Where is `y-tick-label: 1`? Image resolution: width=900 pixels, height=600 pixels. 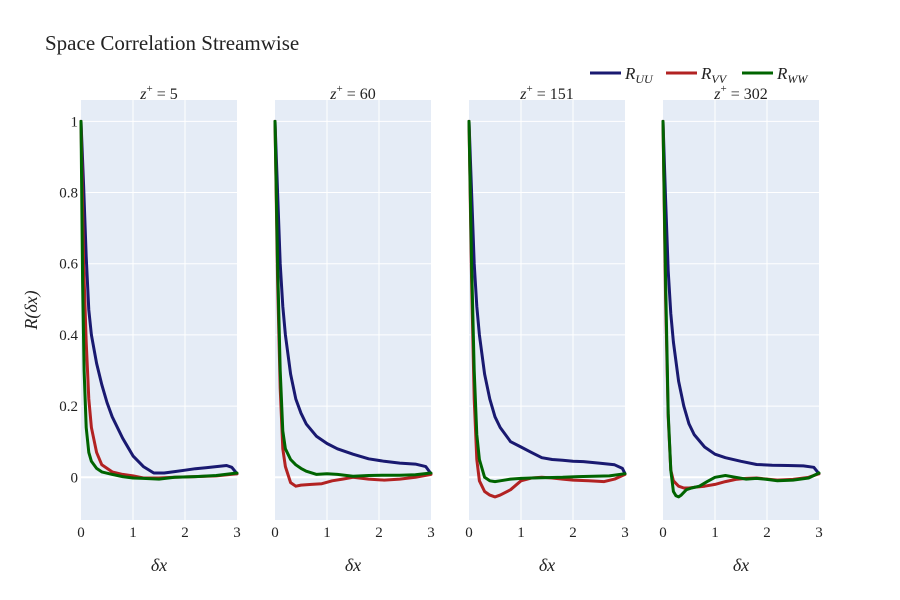 y-tick-label: 1 is located at coordinates (75, 122).